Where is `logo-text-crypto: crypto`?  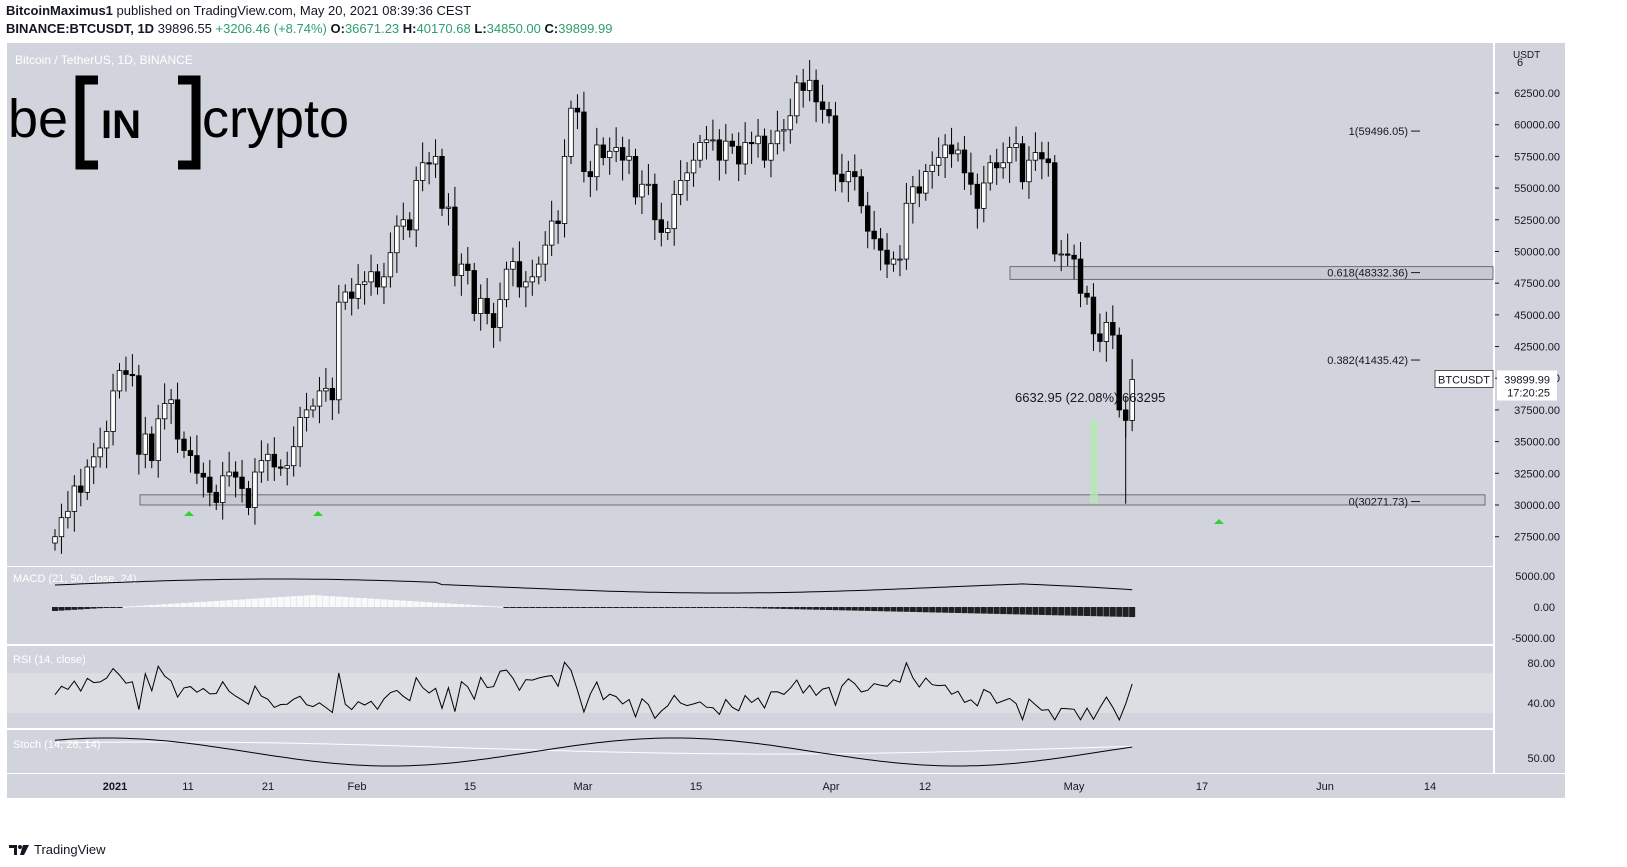 logo-text-crypto: crypto is located at coordinates (275, 119).